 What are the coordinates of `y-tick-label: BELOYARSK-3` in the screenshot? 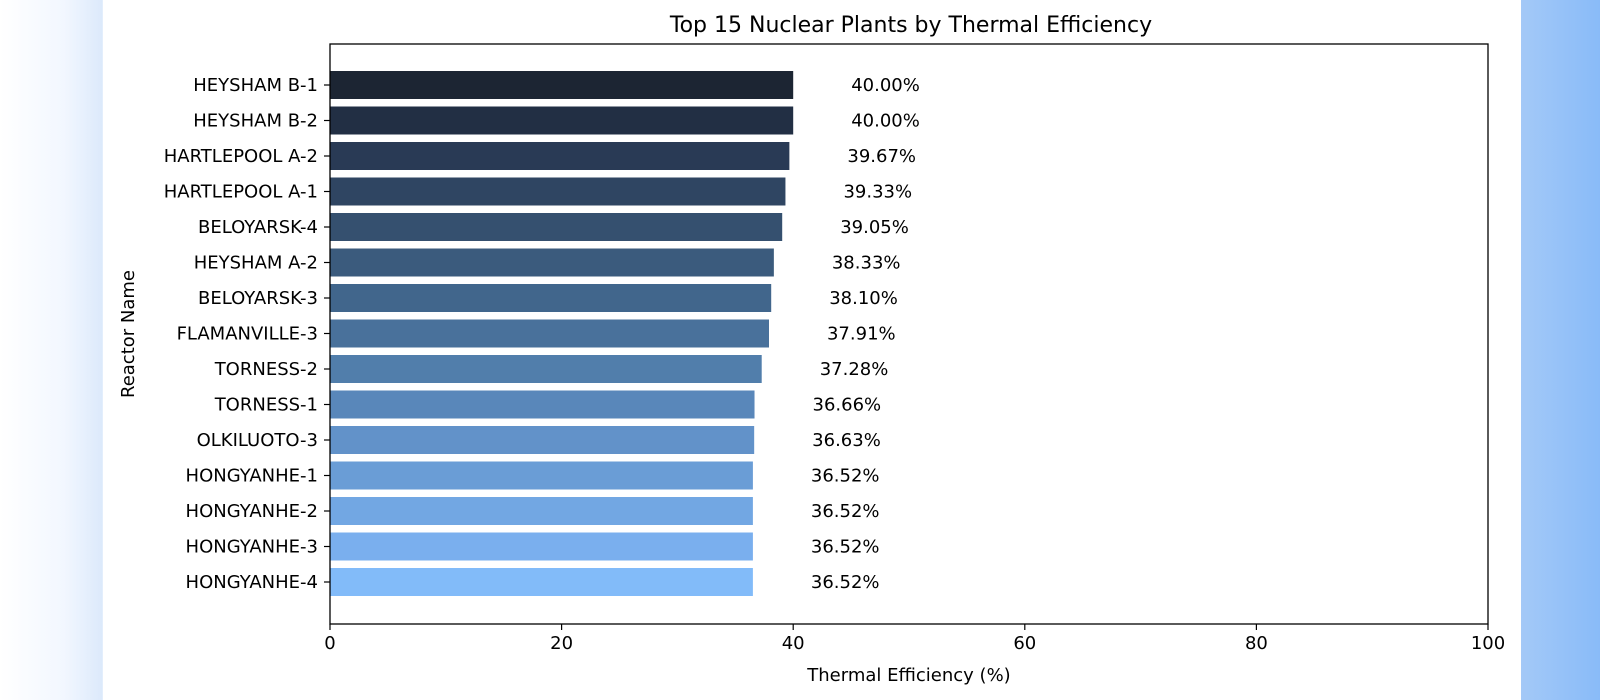 It's located at (258, 298).